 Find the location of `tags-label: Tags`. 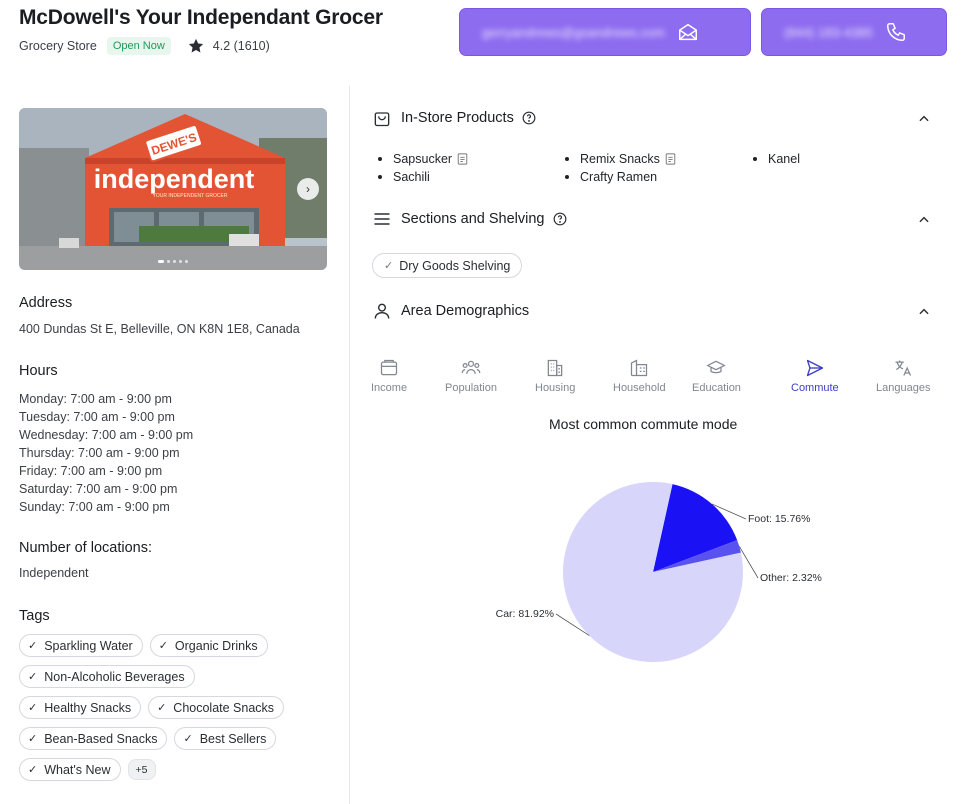

tags-label: Tags is located at coordinates (34, 616).